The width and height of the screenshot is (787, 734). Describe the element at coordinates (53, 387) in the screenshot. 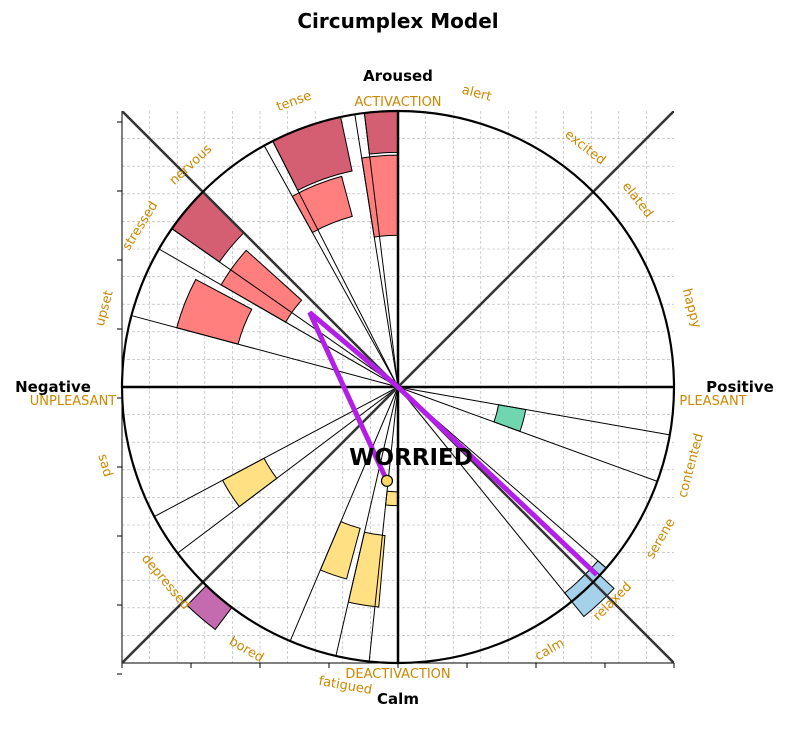

I see `axis-label-left: Negative` at that location.